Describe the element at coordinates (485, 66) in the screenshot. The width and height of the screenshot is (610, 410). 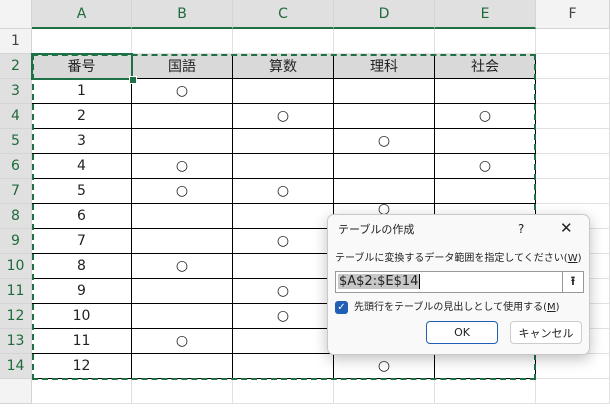
I see `table-header-cell: 社会` at that location.